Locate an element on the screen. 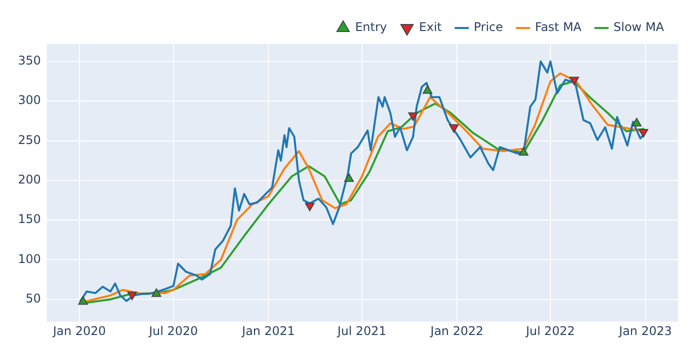 The width and height of the screenshot is (700, 350). legend-label: Price is located at coordinates (489, 27).